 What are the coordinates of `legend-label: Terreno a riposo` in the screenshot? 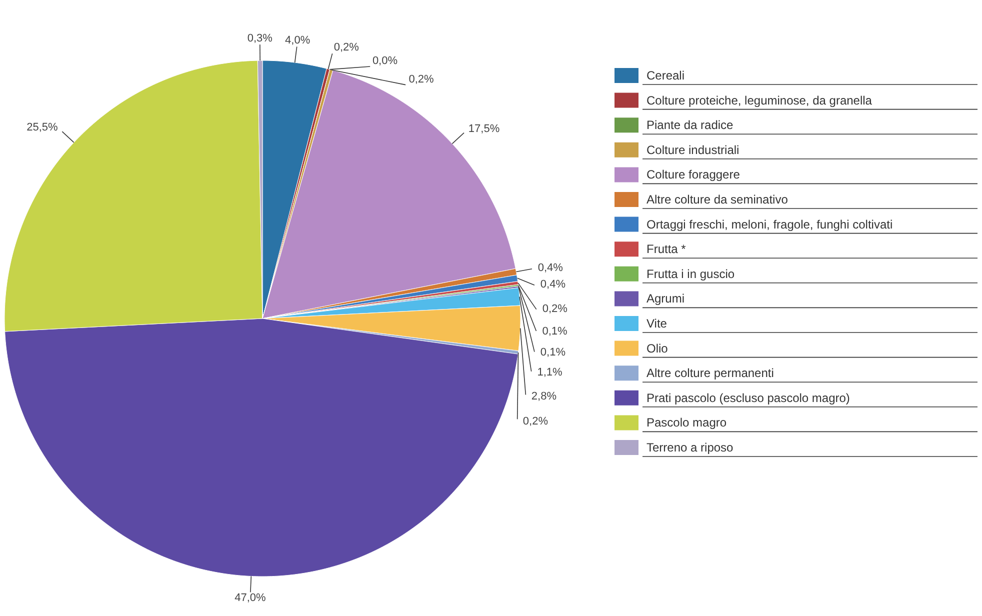 It's located at (690, 447).